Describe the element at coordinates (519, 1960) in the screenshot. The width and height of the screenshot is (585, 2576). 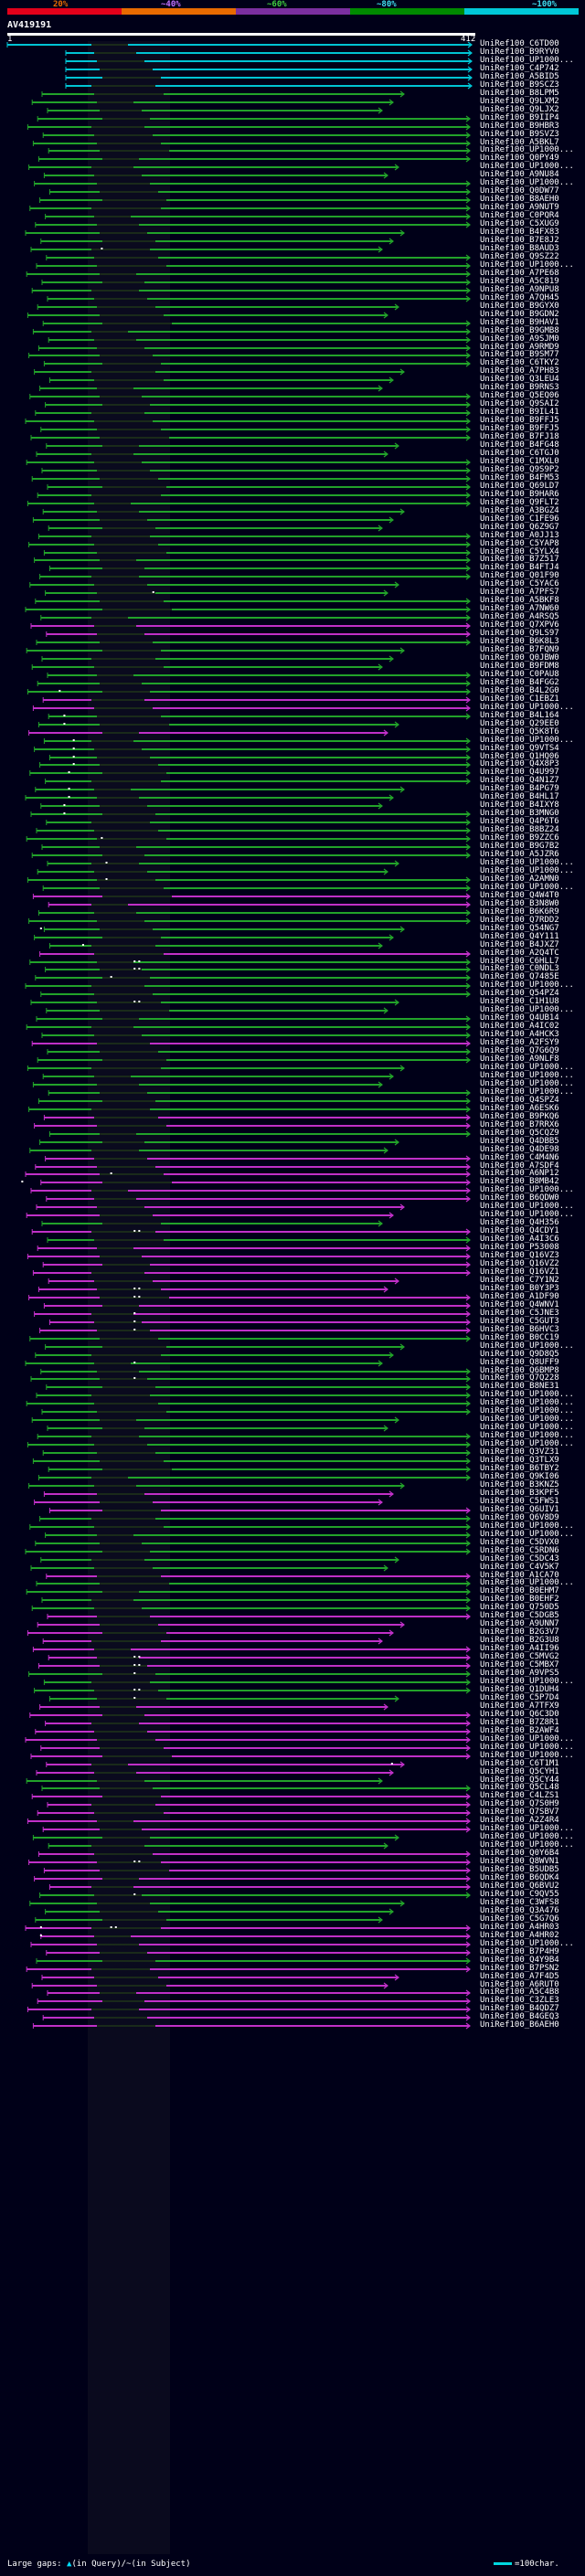
I see `hit-label: UniRef100_Q4Y9B4` at that location.